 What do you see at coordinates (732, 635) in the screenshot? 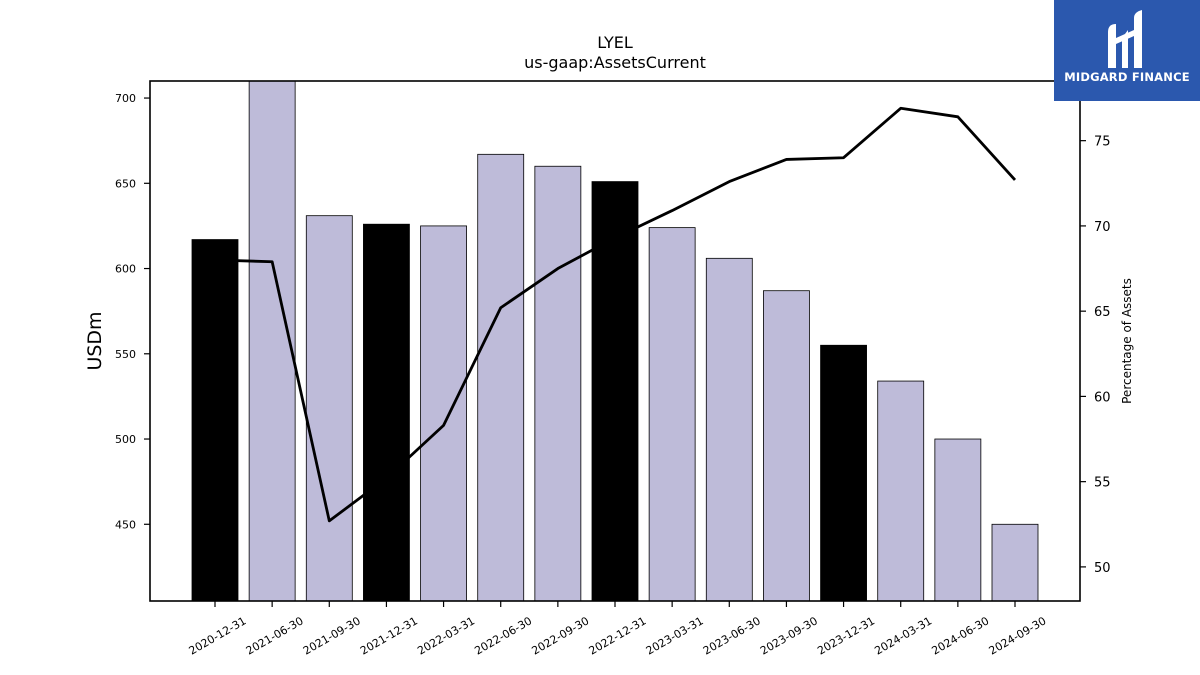
I see `x-tick-label: 2023-06-30` at bounding box center [732, 635].